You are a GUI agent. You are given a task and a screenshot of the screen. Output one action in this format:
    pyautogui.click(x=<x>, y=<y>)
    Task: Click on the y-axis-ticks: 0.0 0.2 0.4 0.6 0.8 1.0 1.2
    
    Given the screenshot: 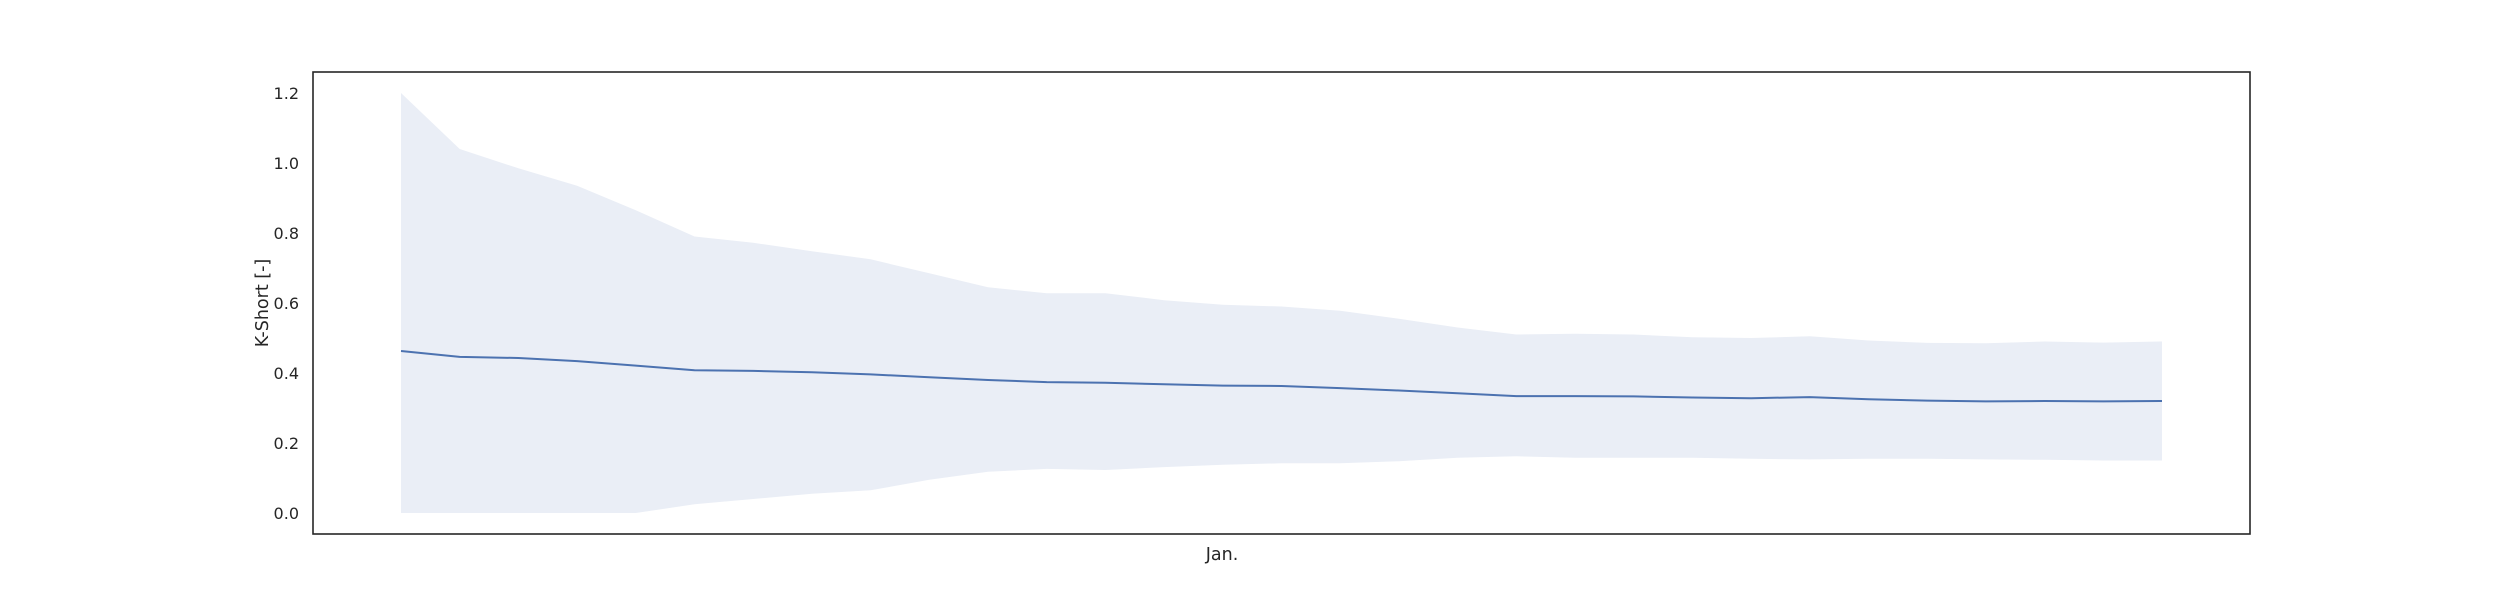 What is the action you would take?
    pyautogui.click(x=286, y=303)
    